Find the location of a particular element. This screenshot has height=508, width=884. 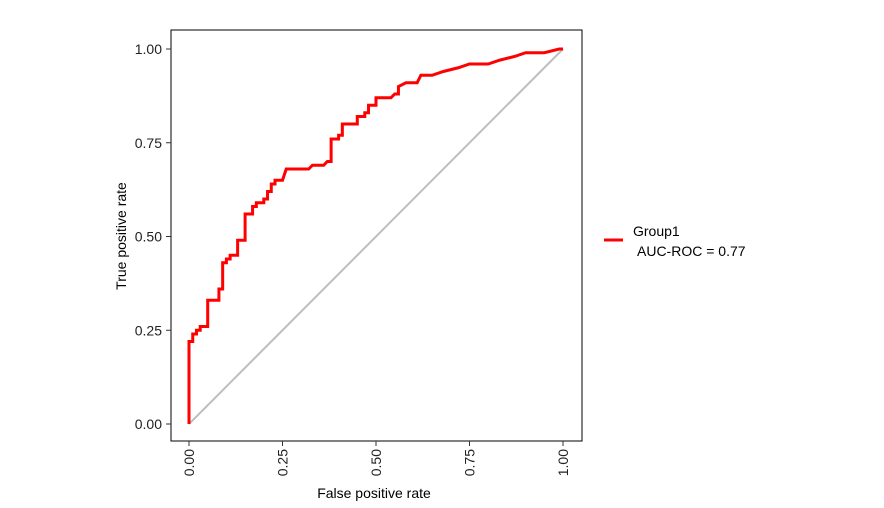

x-tick-label: 0.75 is located at coordinates (470, 462).